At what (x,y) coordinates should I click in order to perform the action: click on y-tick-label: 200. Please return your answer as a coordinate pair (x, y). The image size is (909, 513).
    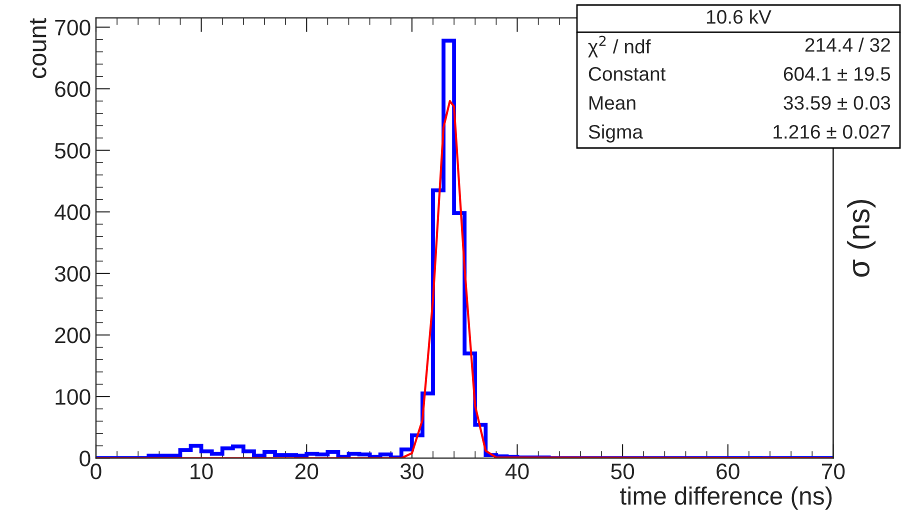
    Looking at the image, I should click on (72, 336).